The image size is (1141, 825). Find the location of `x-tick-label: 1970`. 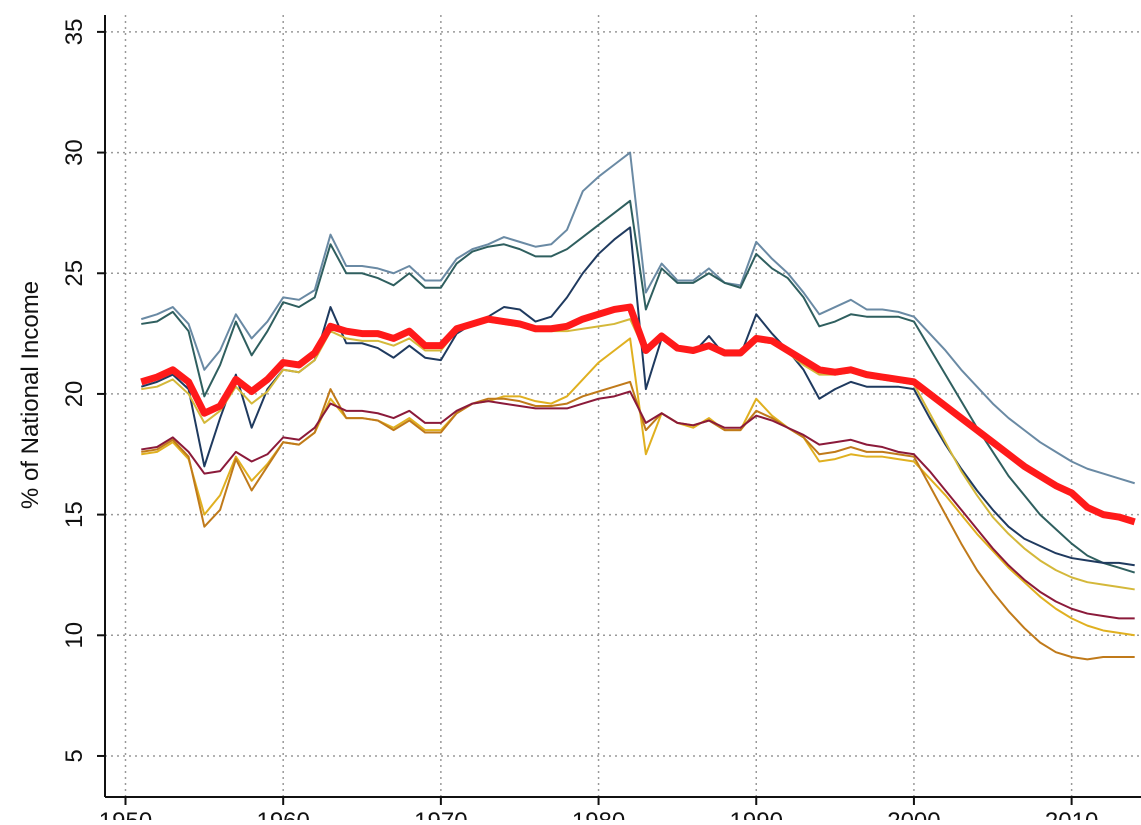

x-tick-label: 1970 is located at coordinates (440, 814).